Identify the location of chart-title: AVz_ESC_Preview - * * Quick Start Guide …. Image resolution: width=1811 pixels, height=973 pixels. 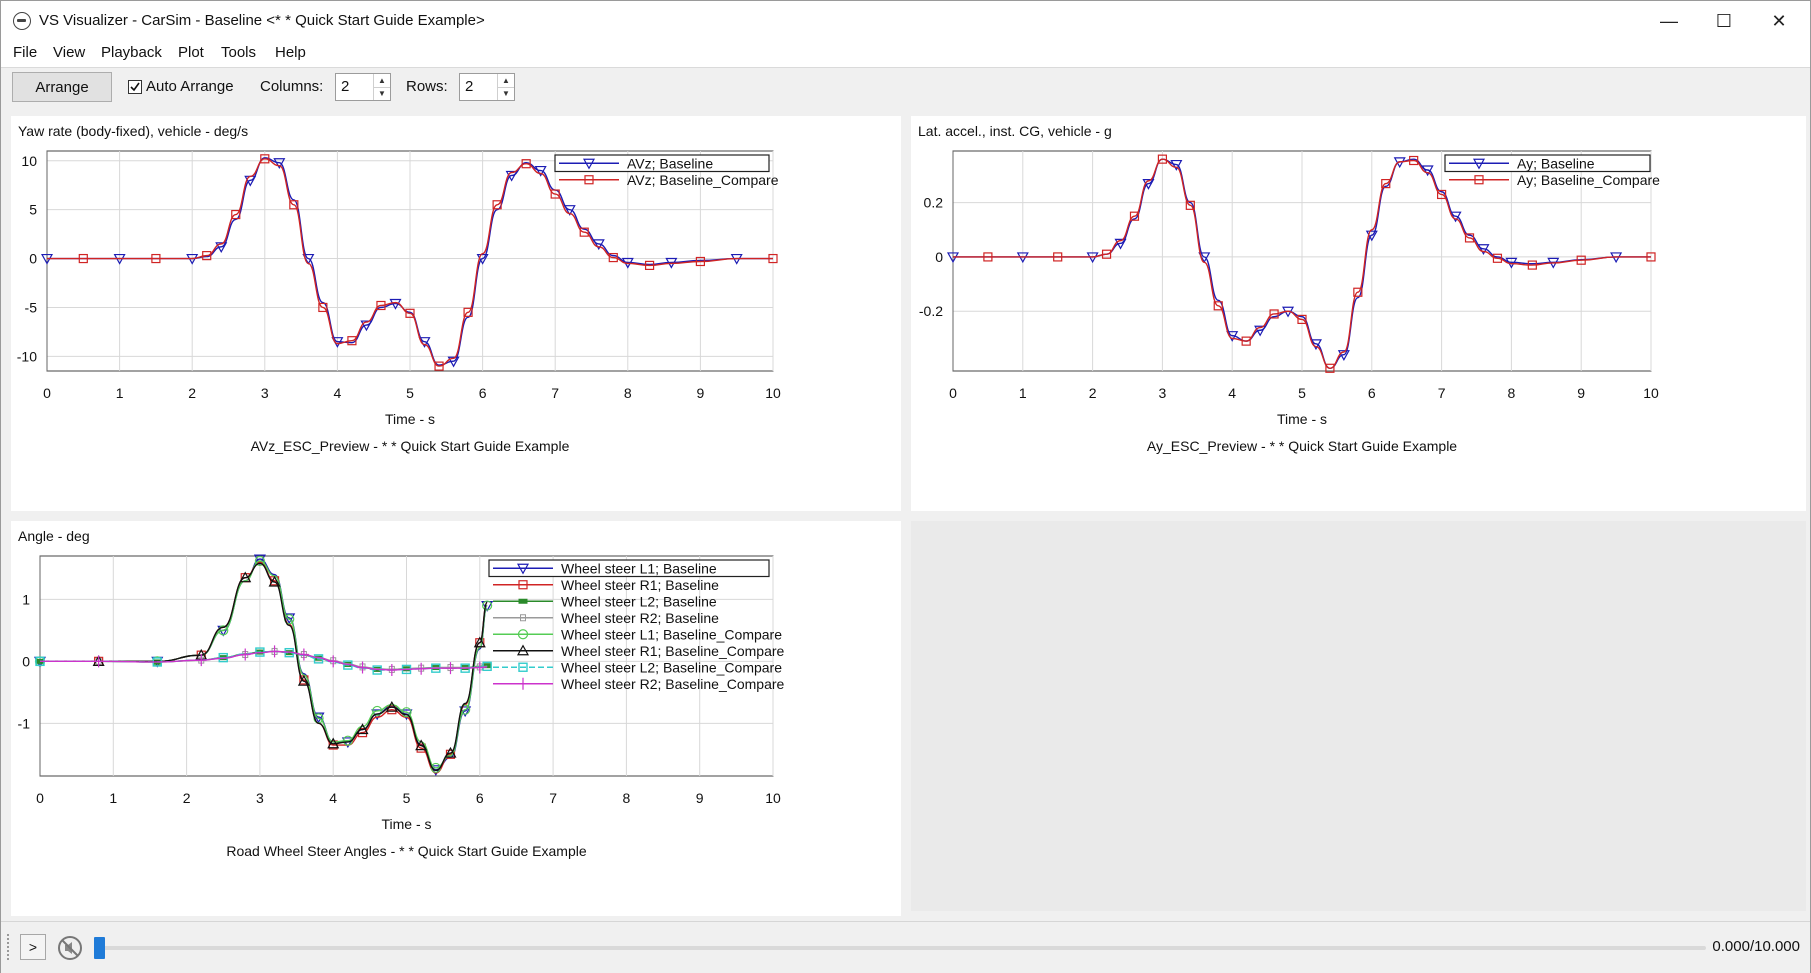
(410, 446).